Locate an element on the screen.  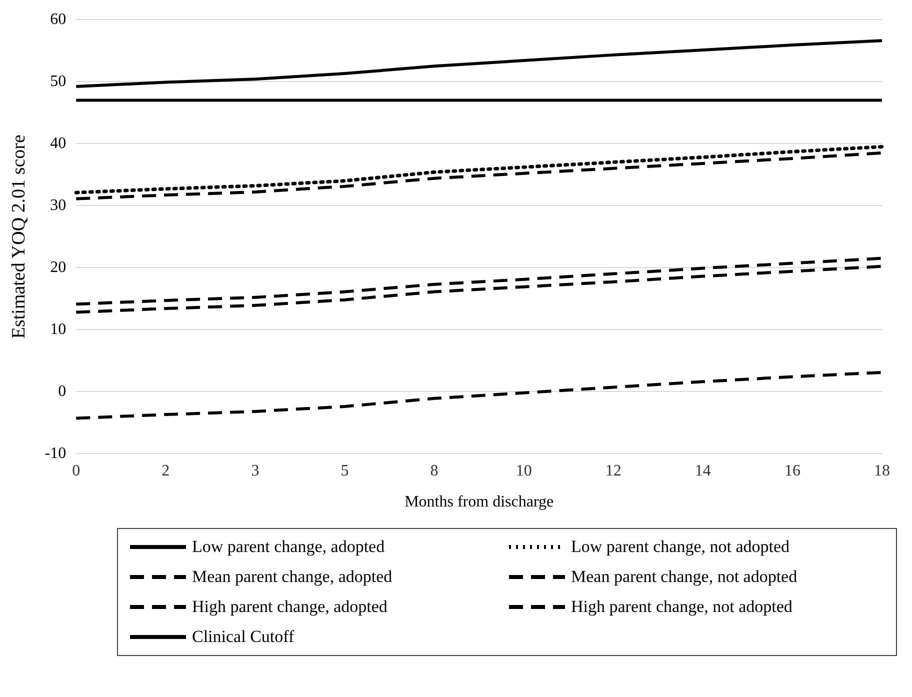
y-tick-label: -10 is located at coordinates (55, 453).